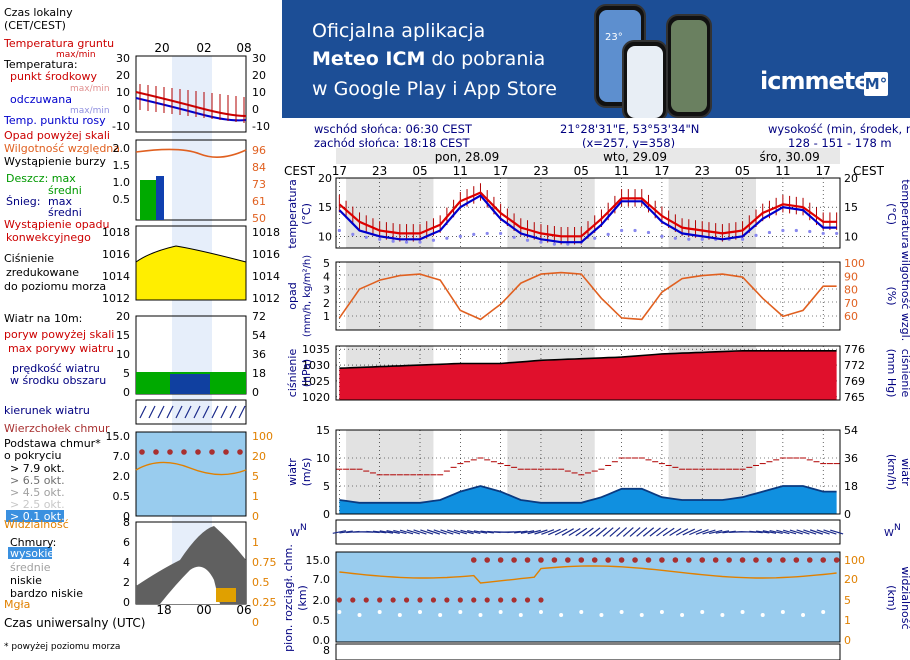 The height and width of the screenshot is (660, 910). Describe the element at coordinates (851, 430) in the screenshot. I see `wind-tick-right: 54` at that location.